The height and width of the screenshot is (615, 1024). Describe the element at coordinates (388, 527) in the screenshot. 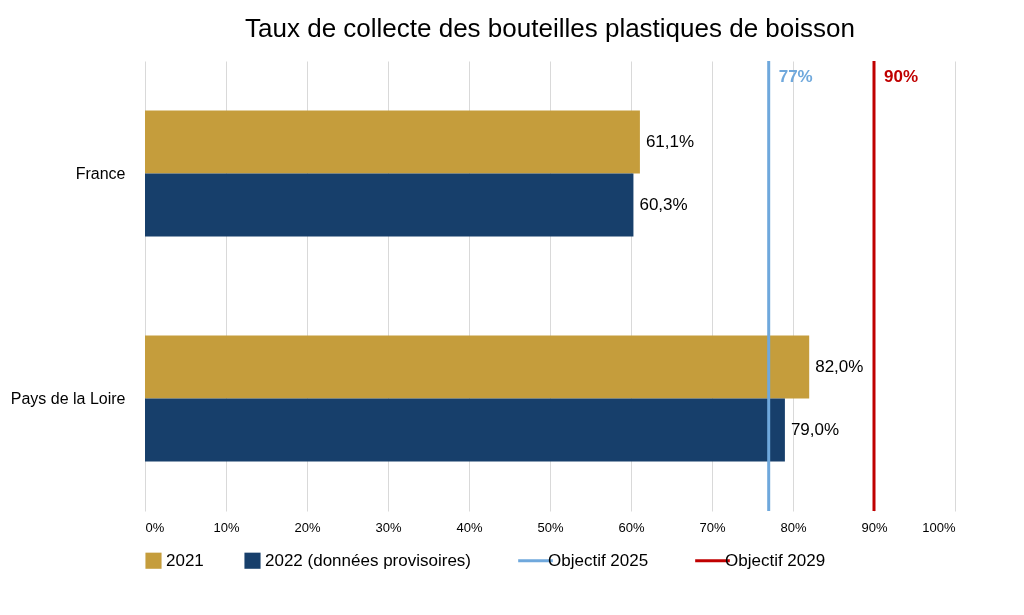

I see `x-tick-label: 30%` at that location.